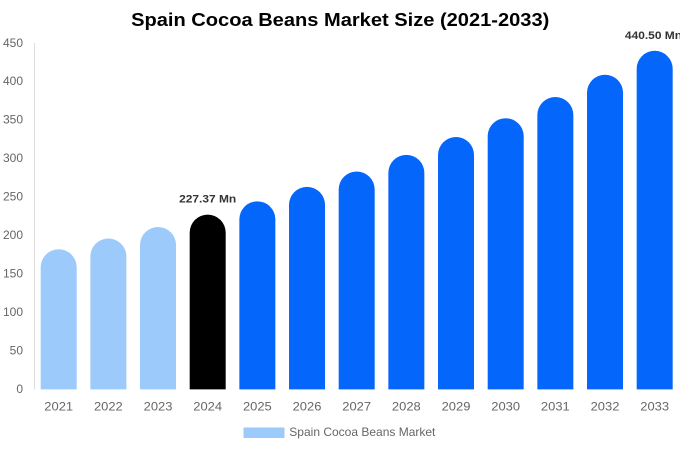  I want to click on svg-text: Spain Cocoa Beans Market, so click(362, 432).